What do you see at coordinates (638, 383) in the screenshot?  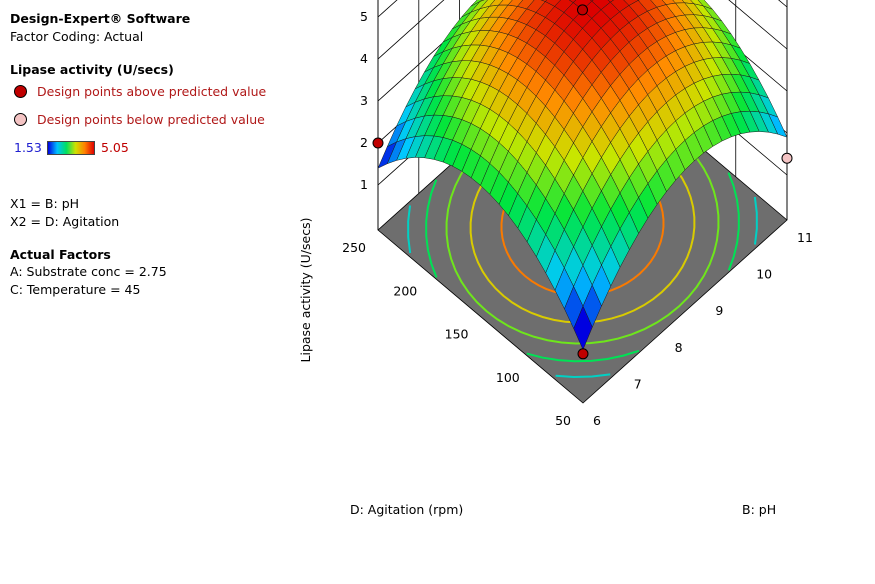 I see `x-tick-label: 7` at bounding box center [638, 383].